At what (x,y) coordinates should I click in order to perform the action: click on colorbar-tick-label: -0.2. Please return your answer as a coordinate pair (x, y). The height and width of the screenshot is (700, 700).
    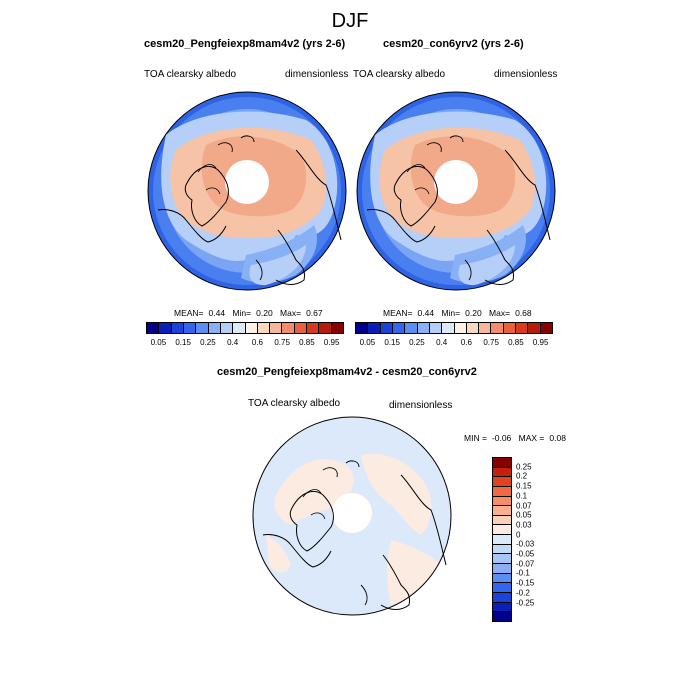
    Looking at the image, I should click on (523, 593).